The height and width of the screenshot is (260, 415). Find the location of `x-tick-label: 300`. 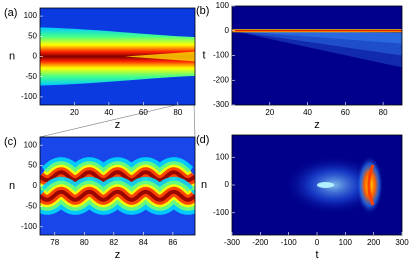

x-tick-label: 300 is located at coordinates (402, 242).